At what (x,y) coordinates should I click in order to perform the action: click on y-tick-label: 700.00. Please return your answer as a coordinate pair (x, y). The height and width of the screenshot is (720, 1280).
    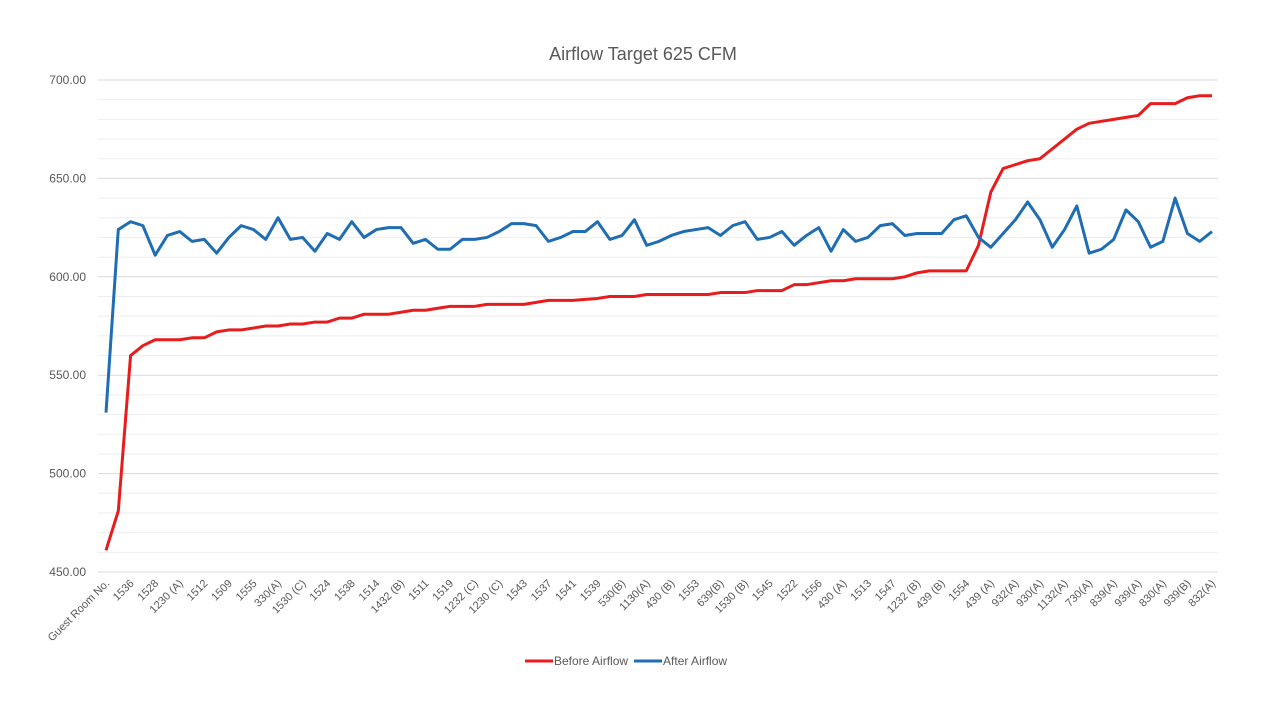
    Looking at the image, I should click on (67, 80).